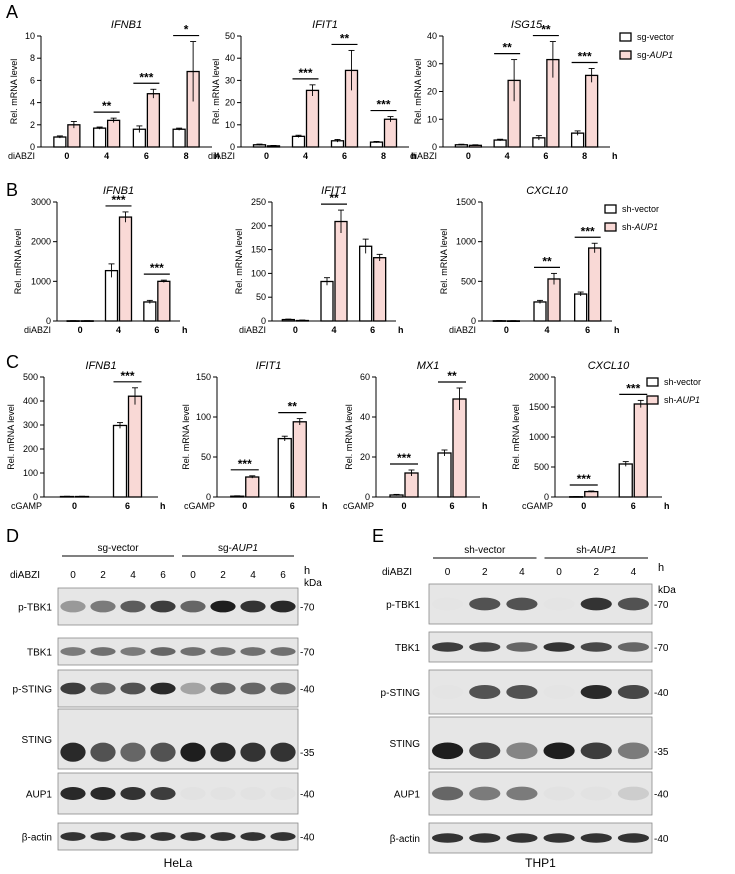  Describe the element at coordinates (584, 156) in the screenshot. I see `A3-xtick-3: 8` at that location.